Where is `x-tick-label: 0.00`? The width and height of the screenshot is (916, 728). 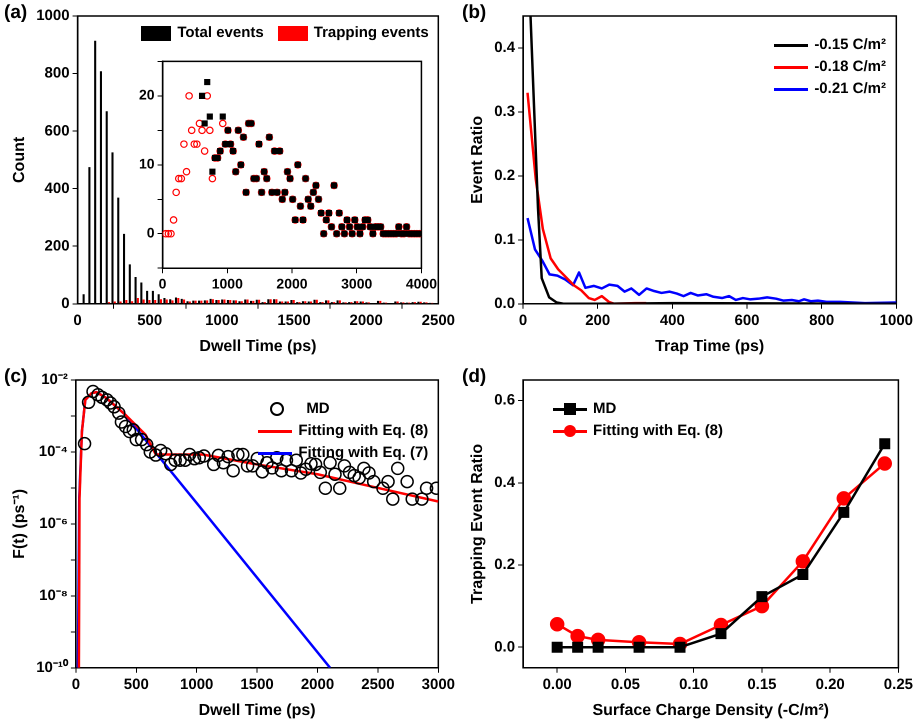
x-tick-label: 0.00 is located at coordinates (557, 684).